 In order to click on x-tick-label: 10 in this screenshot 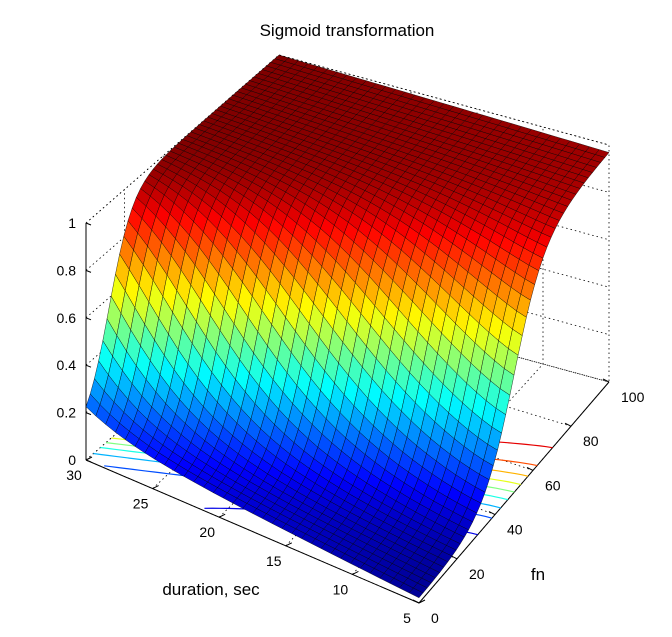, I will do `click(341, 589)`.